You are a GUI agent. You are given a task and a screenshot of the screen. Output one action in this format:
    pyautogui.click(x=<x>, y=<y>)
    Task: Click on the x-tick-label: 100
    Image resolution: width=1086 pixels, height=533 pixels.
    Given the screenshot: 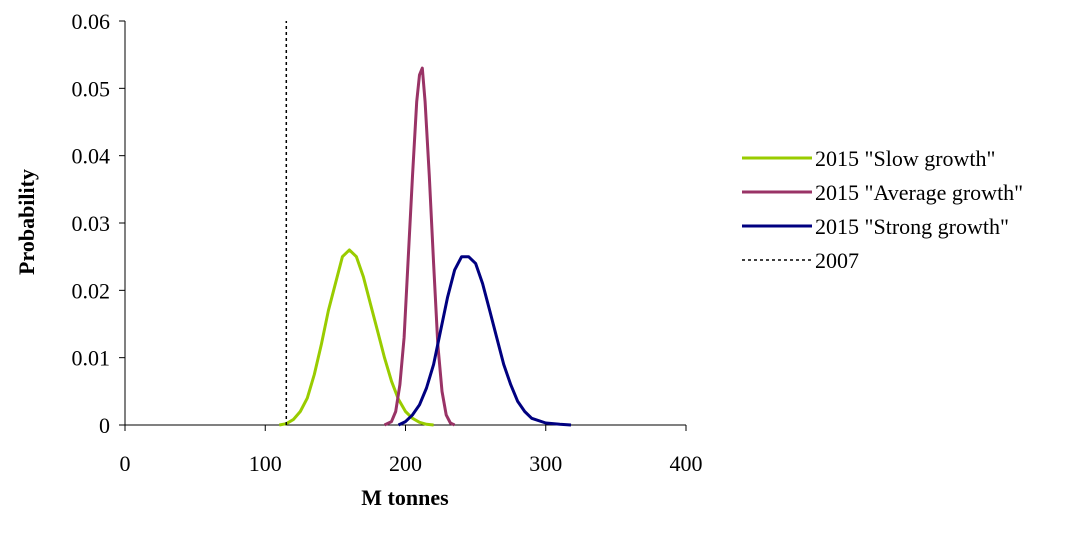 What is the action you would take?
    pyautogui.click(x=265, y=463)
    